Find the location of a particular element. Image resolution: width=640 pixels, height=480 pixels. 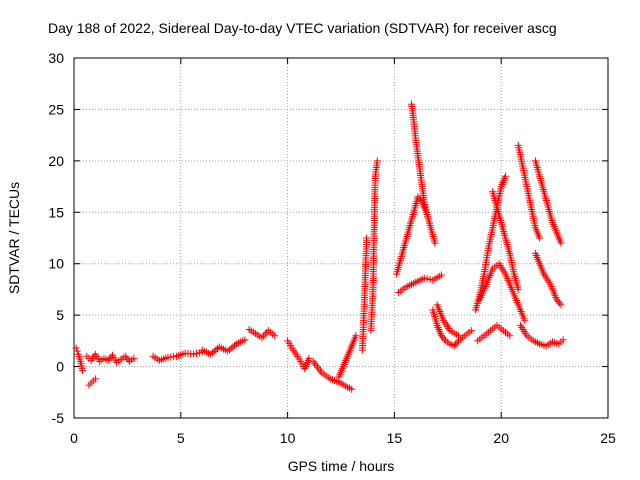

y-tick-label: 15 is located at coordinates (56, 212).